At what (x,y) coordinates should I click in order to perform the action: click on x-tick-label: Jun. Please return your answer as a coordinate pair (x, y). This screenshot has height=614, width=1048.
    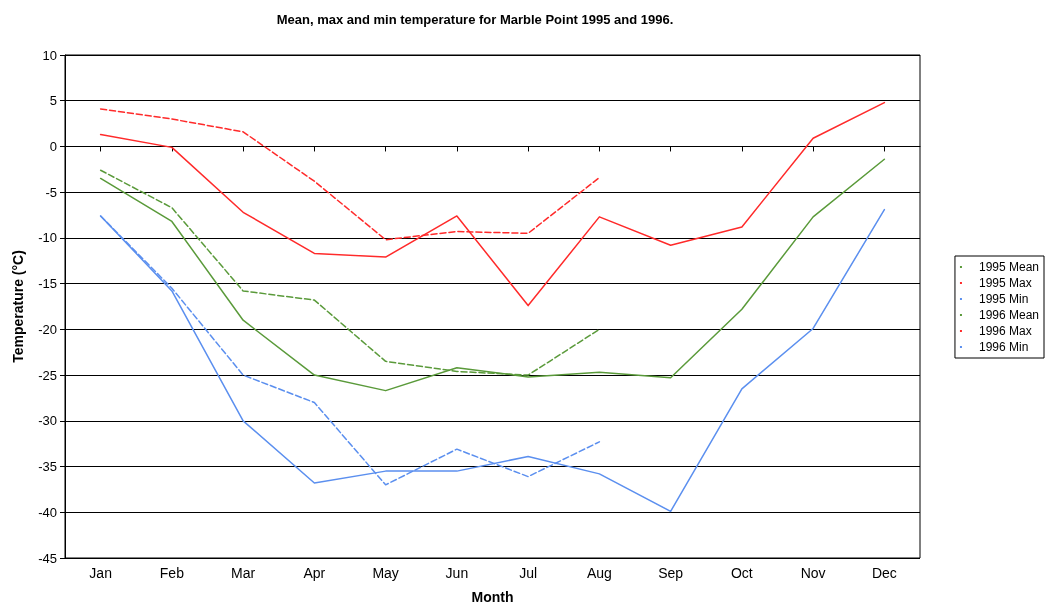
    Looking at the image, I should click on (457, 573).